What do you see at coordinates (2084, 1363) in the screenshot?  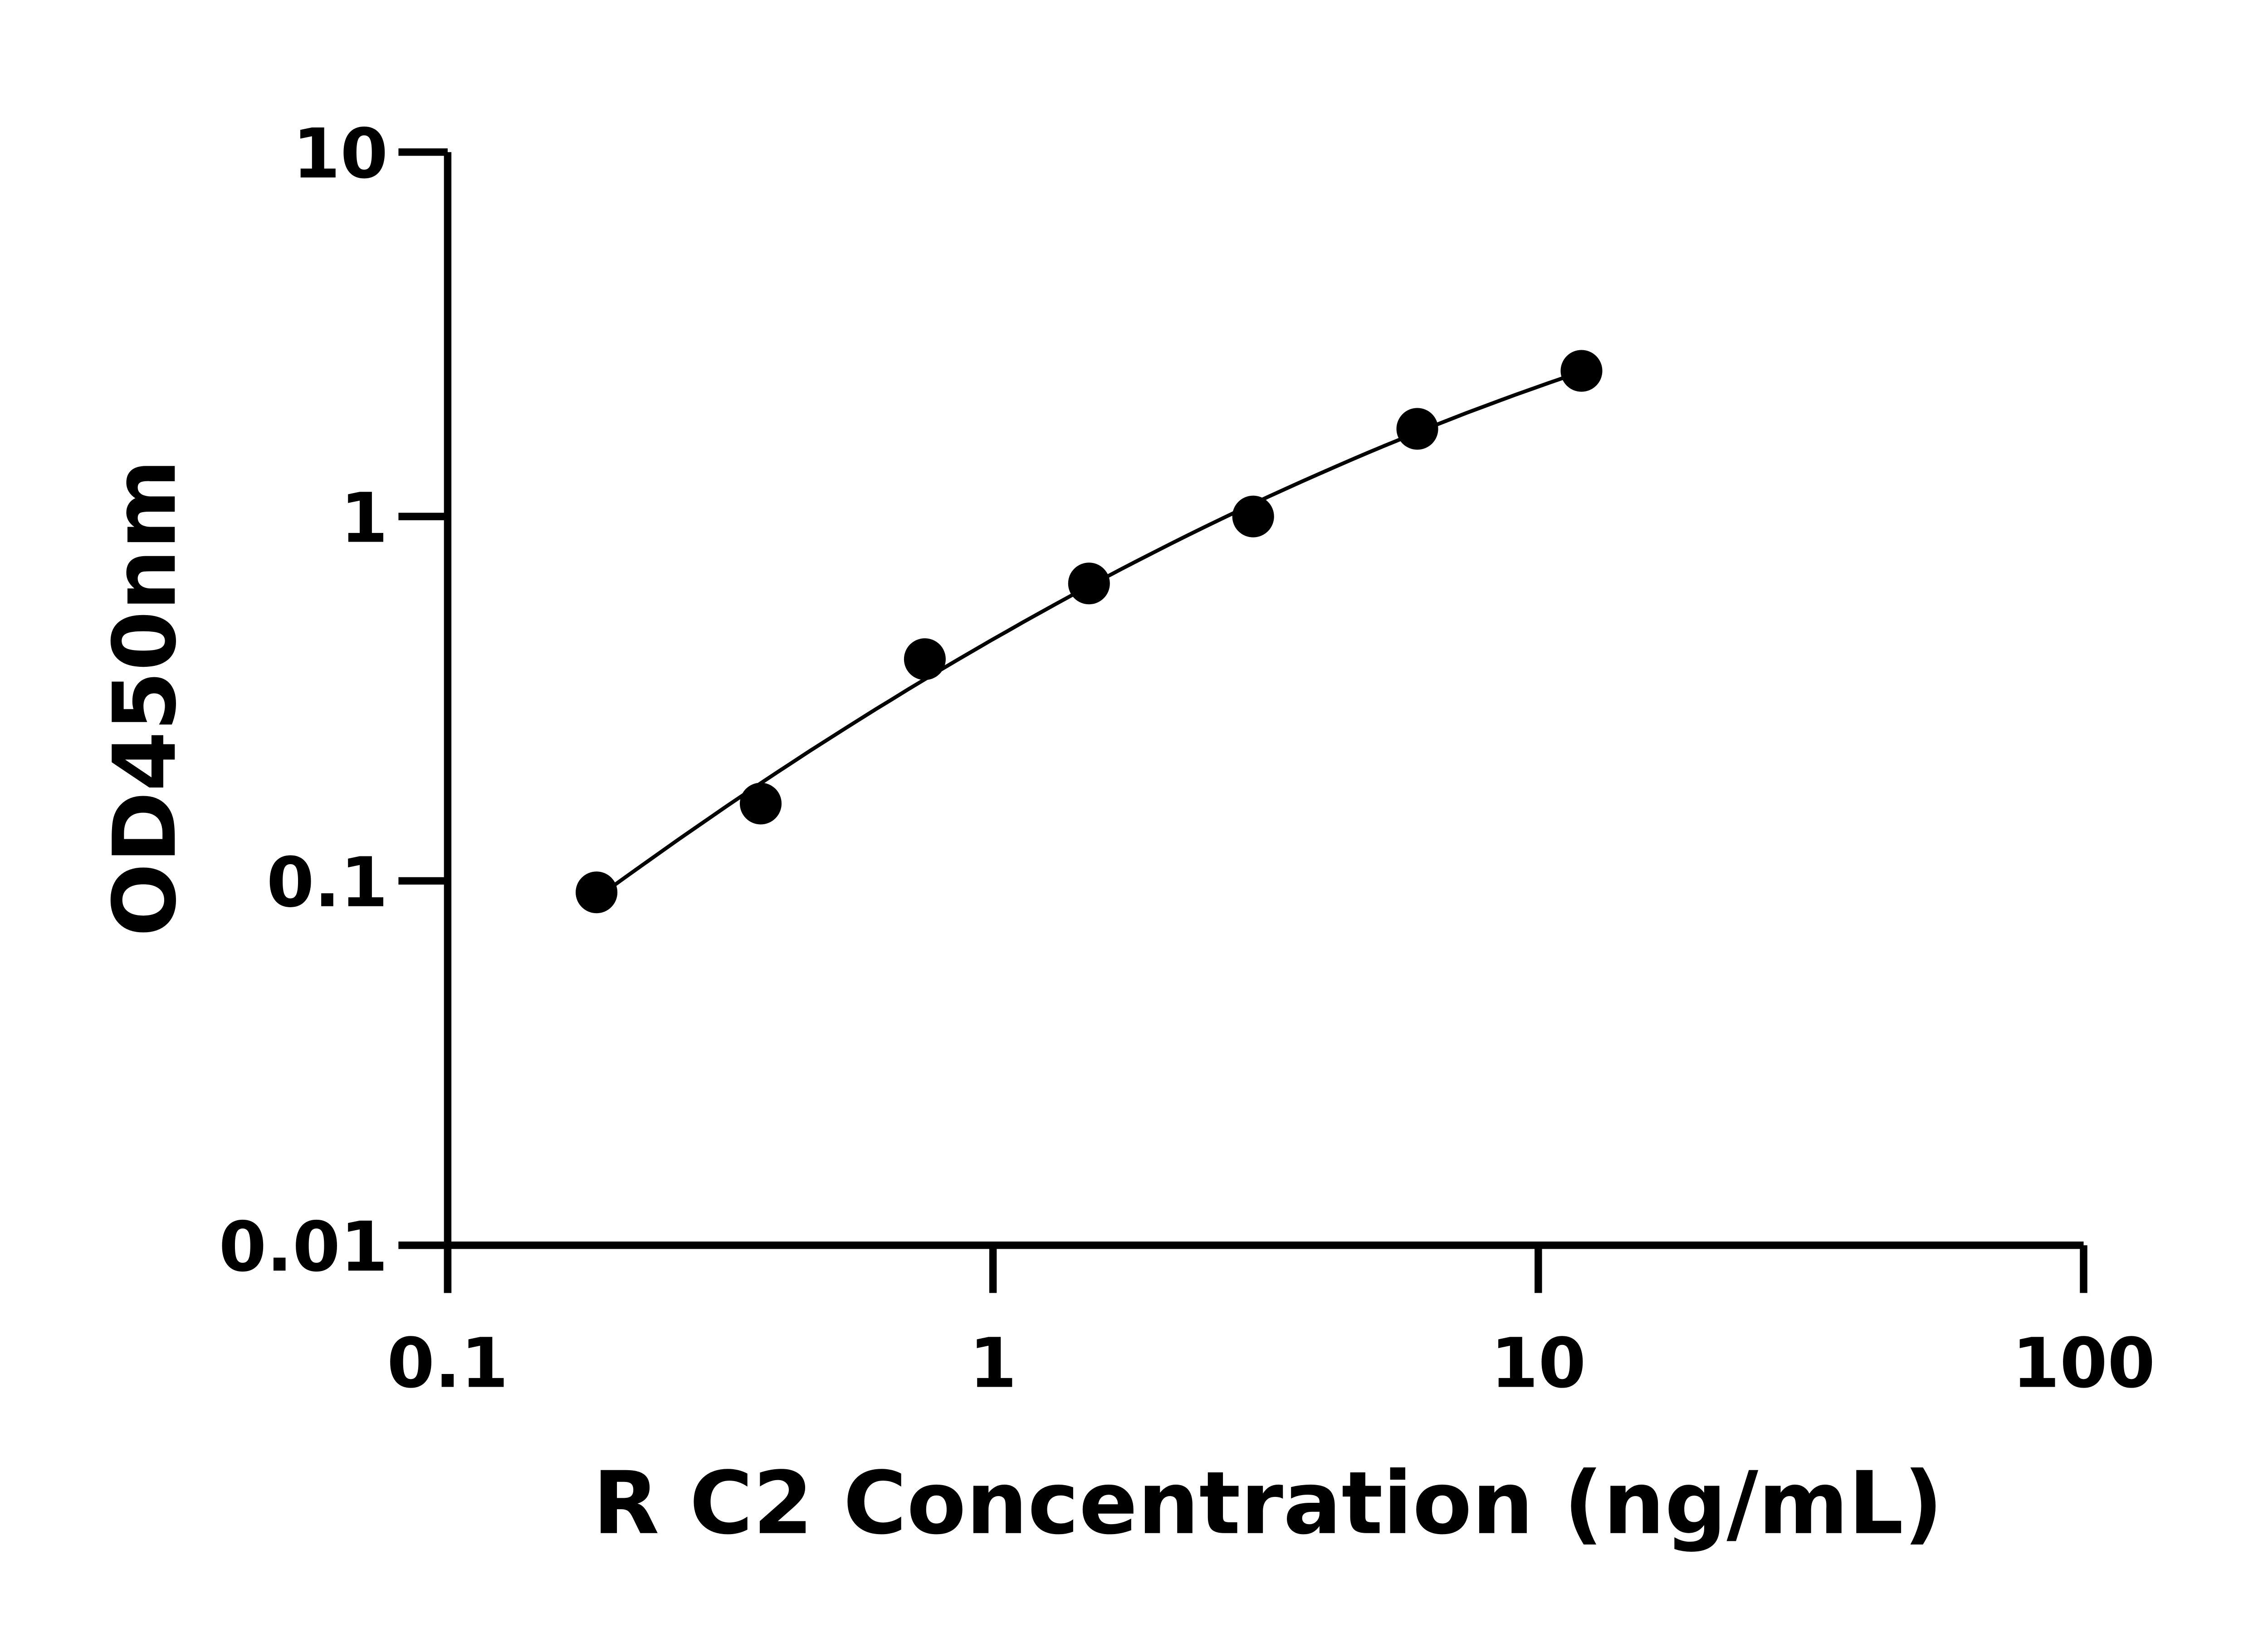 I see `x-tick-label: 100` at bounding box center [2084, 1363].